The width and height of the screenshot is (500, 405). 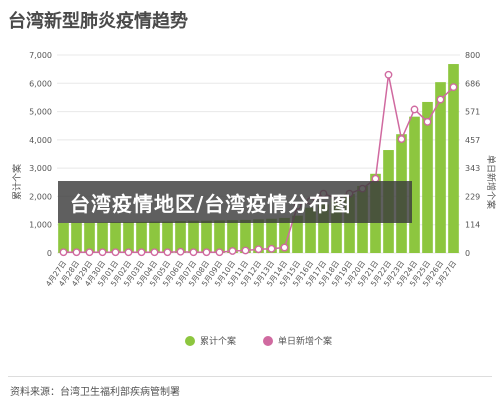 What do you see at coordinates (472, 225) in the screenshot?
I see `right-tick-label: 114` at bounding box center [472, 225].